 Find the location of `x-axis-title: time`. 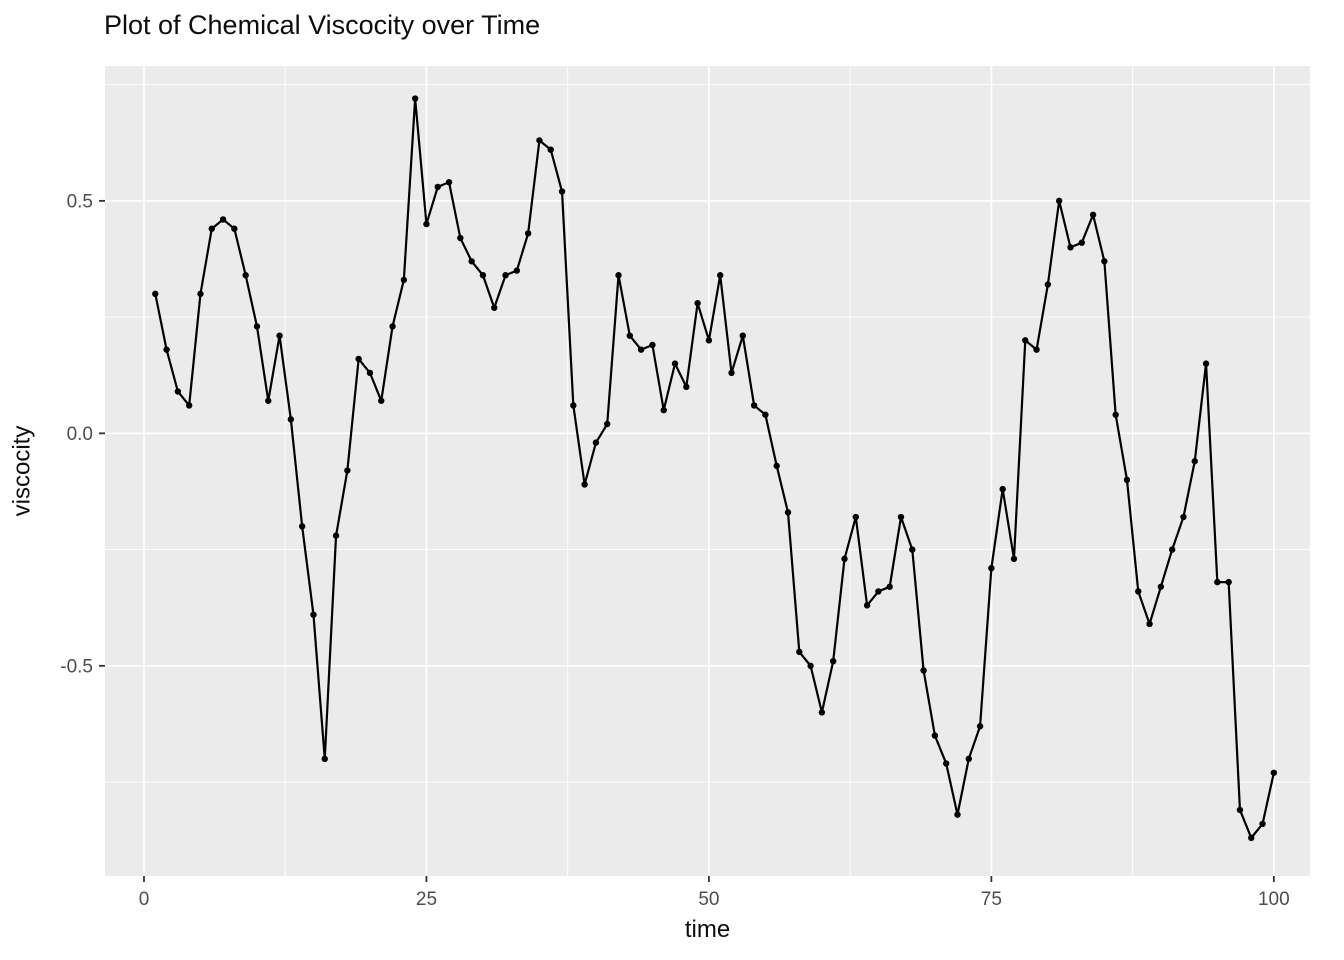

x-axis-title: time is located at coordinates (707, 929).